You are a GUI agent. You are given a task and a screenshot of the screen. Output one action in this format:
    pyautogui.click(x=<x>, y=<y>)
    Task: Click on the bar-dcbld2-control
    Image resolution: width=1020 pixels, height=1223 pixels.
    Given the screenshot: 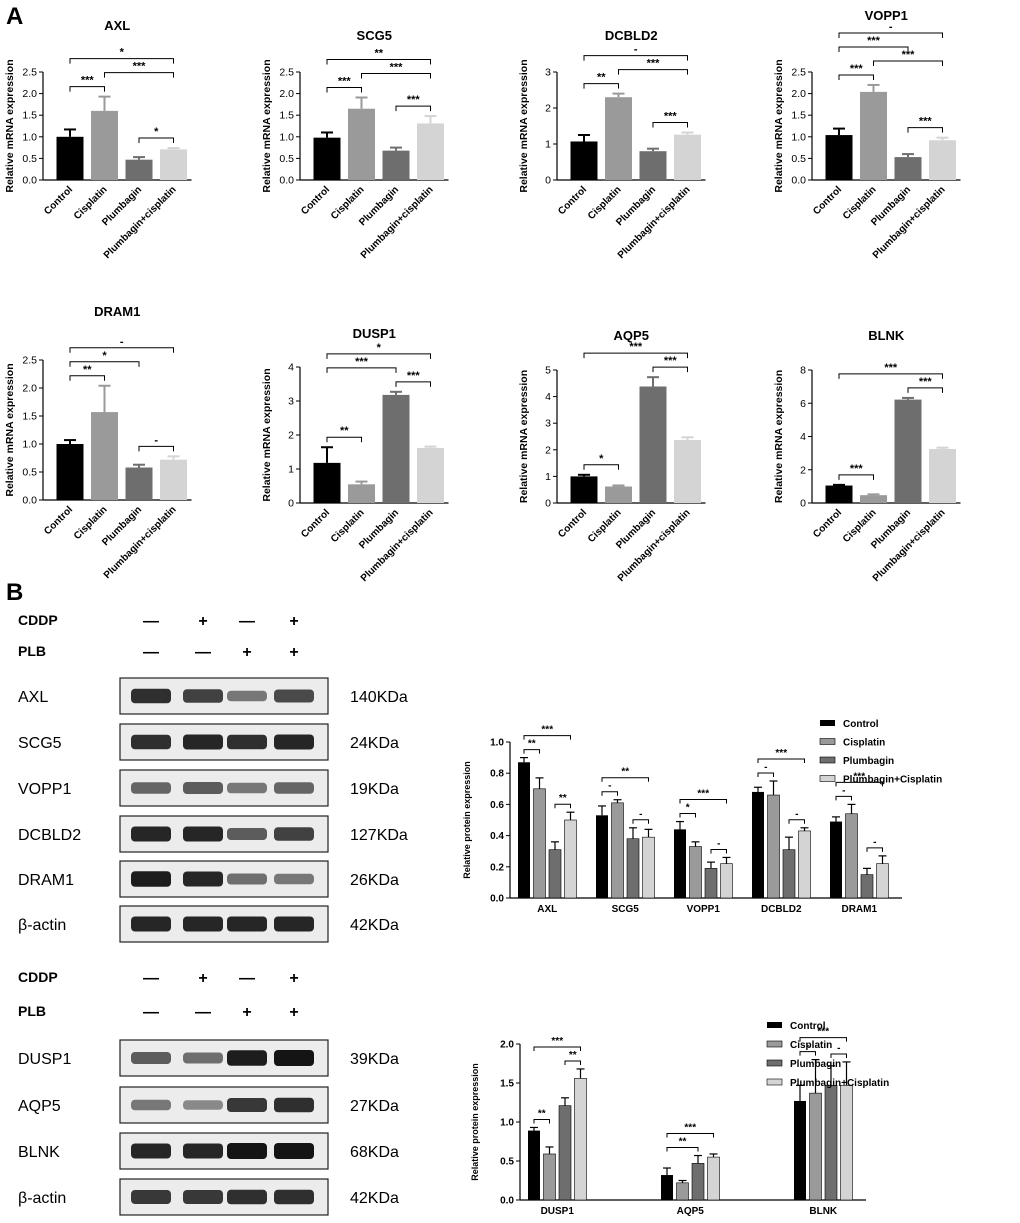 What is the action you would take?
    pyautogui.click(x=758, y=844)
    